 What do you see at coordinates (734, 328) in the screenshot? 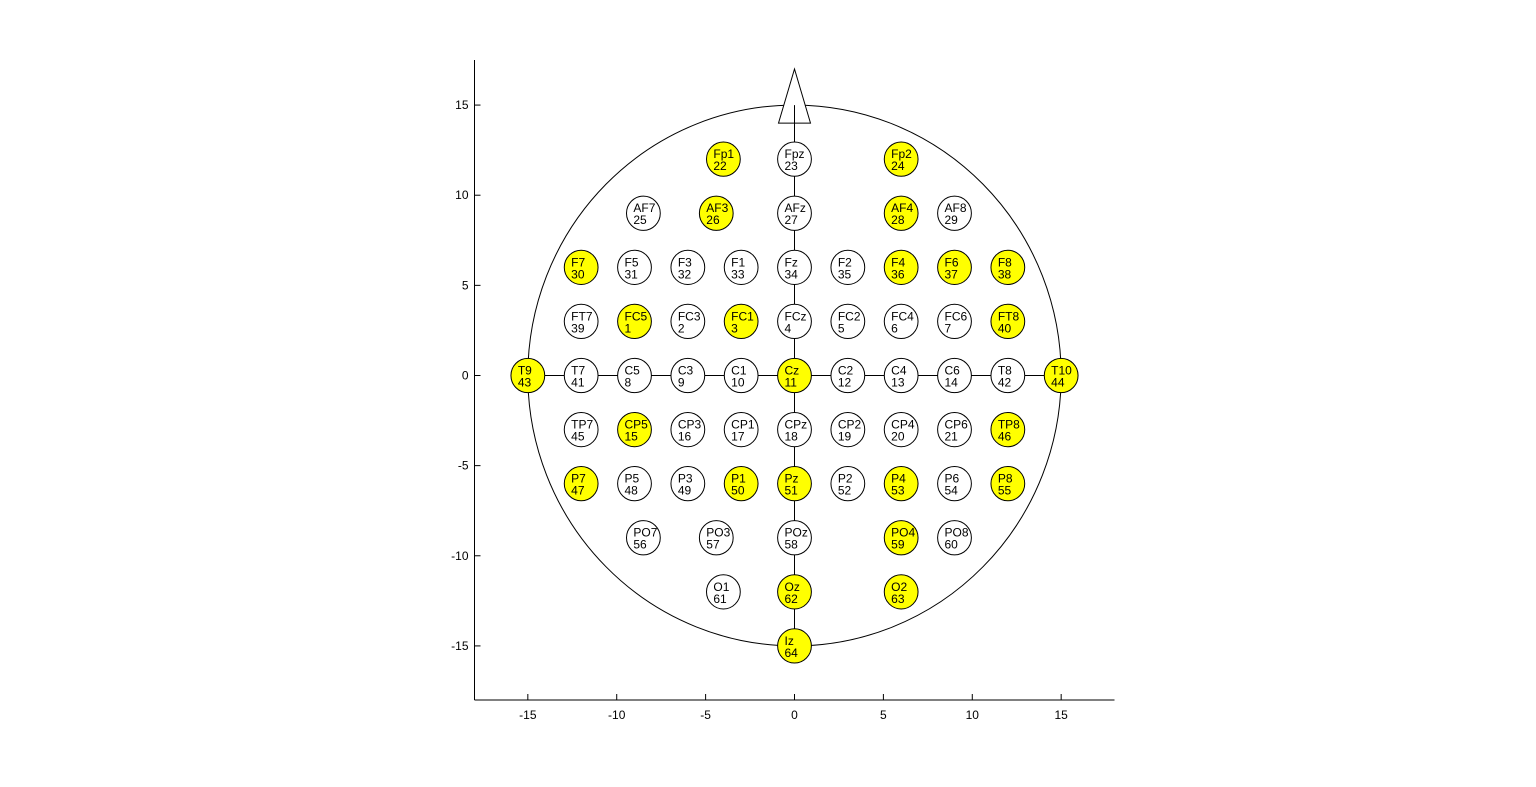
I see `electrode-number: 3` at bounding box center [734, 328].